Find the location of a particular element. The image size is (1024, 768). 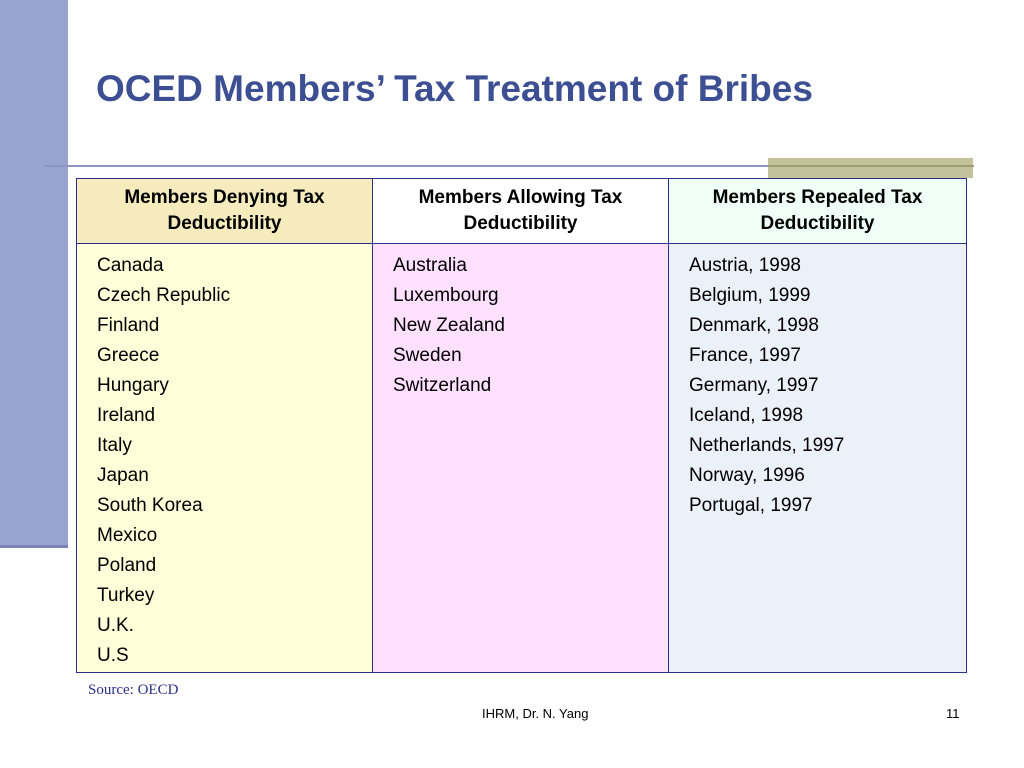

header-allowing-line2: Deductibility is located at coordinates (520, 223).